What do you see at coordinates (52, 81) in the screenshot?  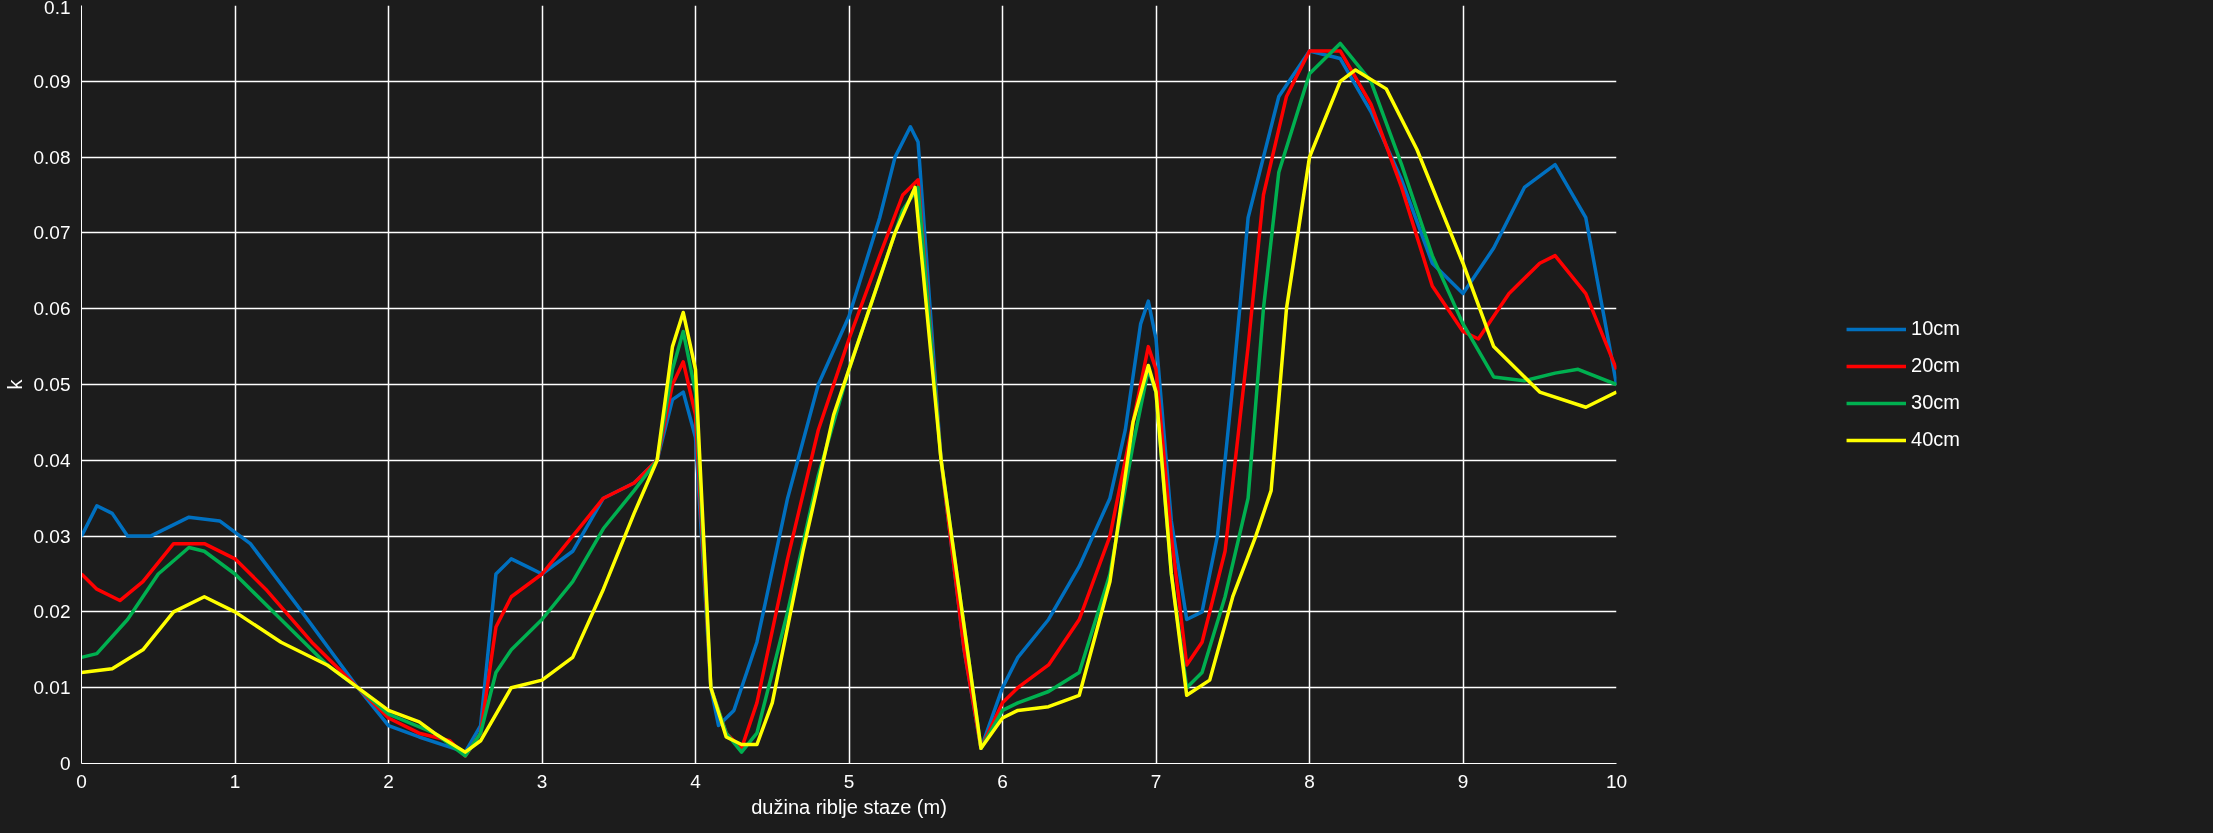 I see `y-tick-label: 0.09` at bounding box center [52, 81].